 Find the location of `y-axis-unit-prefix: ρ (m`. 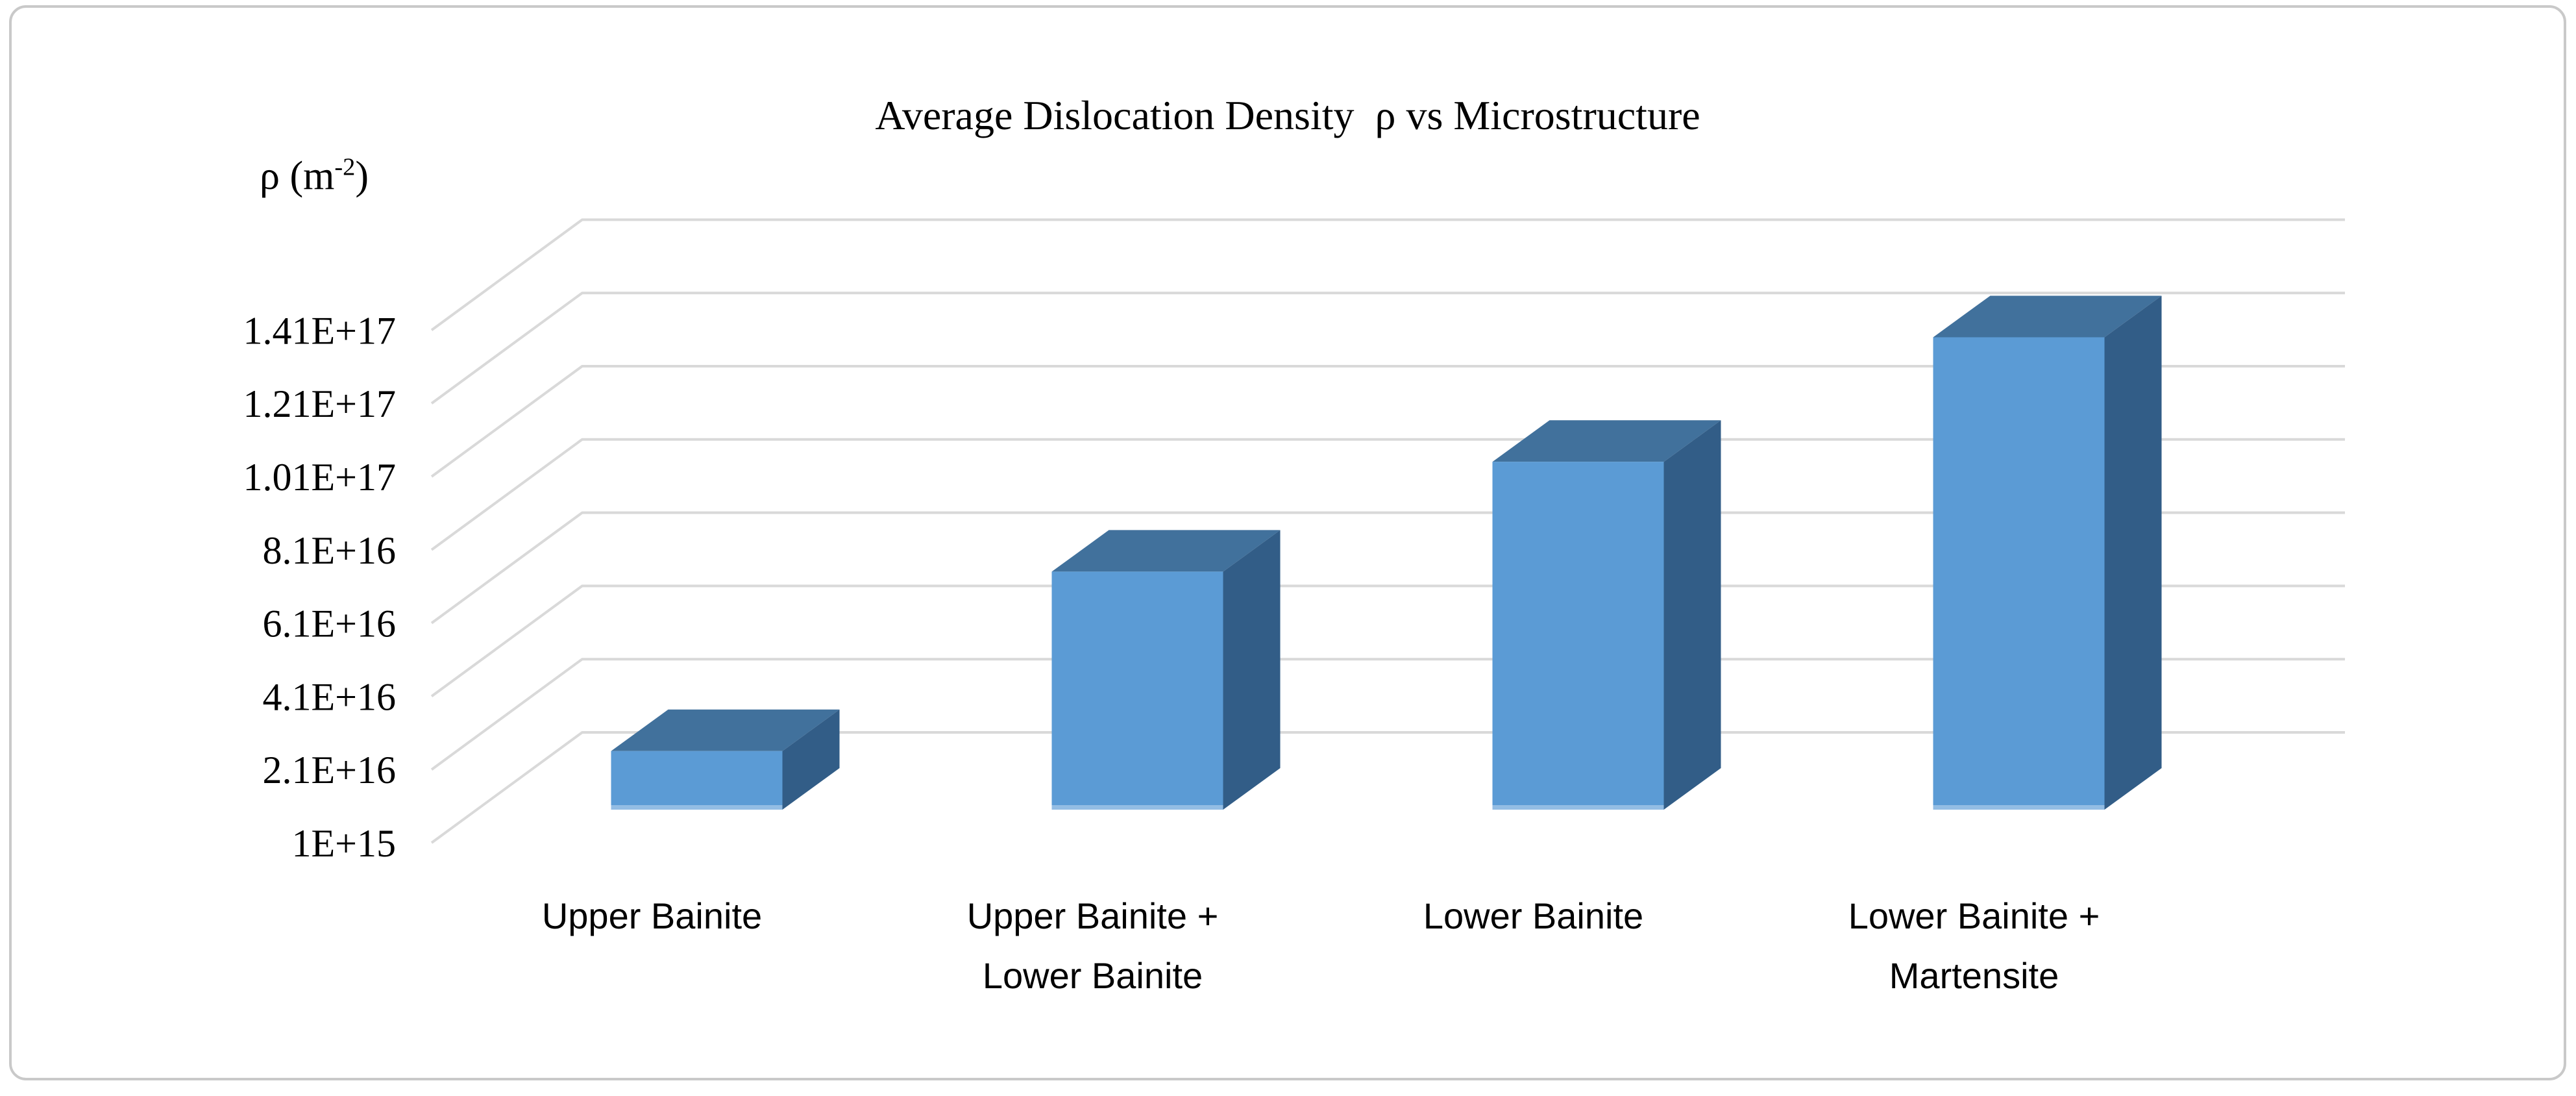

y-axis-unit-prefix: ρ (m is located at coordinates (297, 176).